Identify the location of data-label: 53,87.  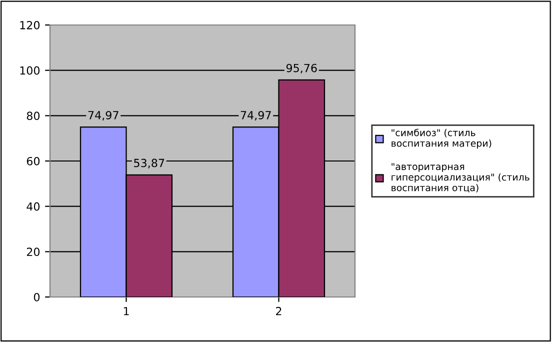
(149, 163).